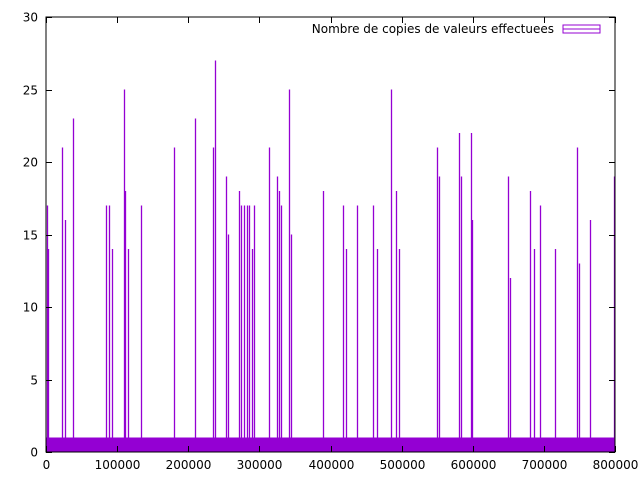 This screenshot has width=640, height=480. Describe the element at coordinates (30, 236) in the screenshot. I see `y-tick-label: 15` at that location.